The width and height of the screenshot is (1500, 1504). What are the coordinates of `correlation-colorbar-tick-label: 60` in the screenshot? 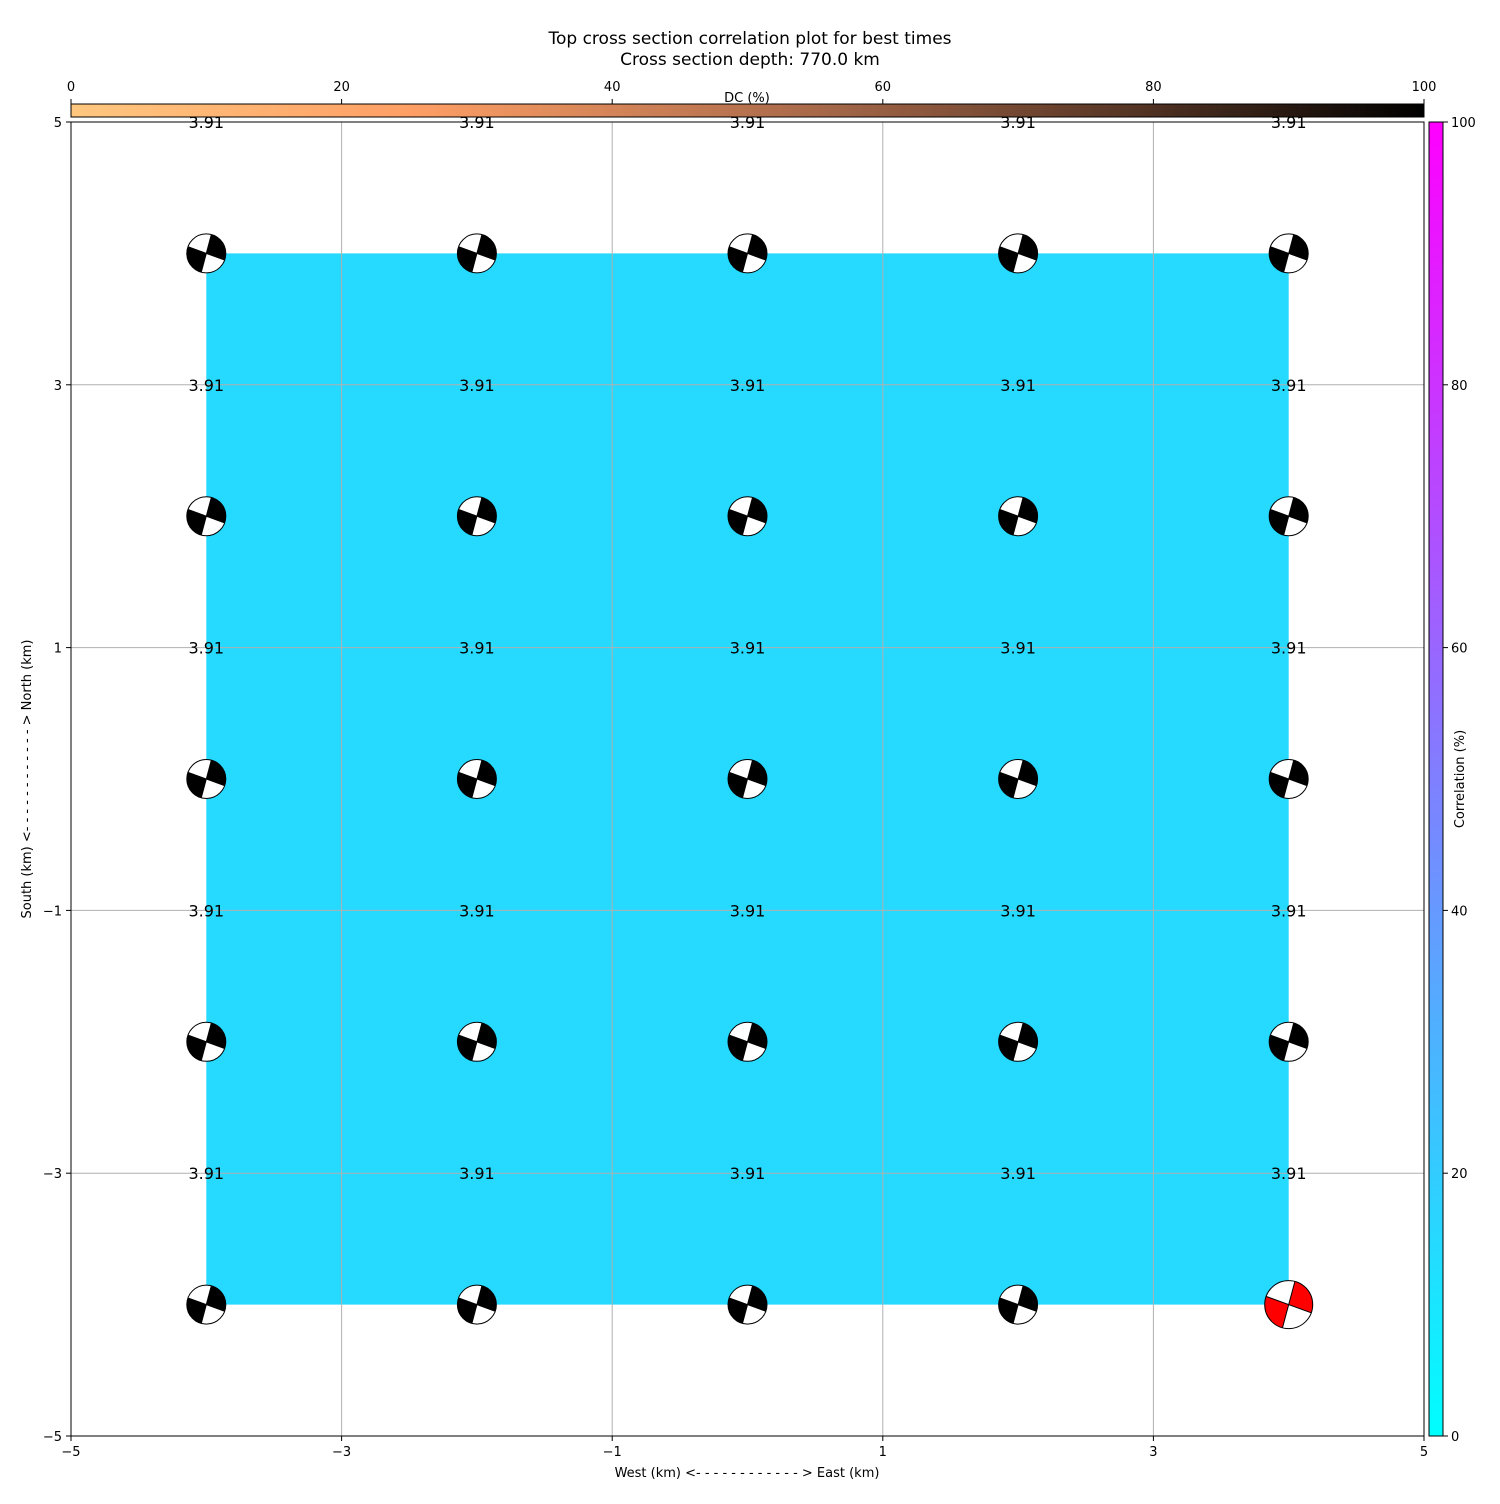 It's located at (1459, 649).